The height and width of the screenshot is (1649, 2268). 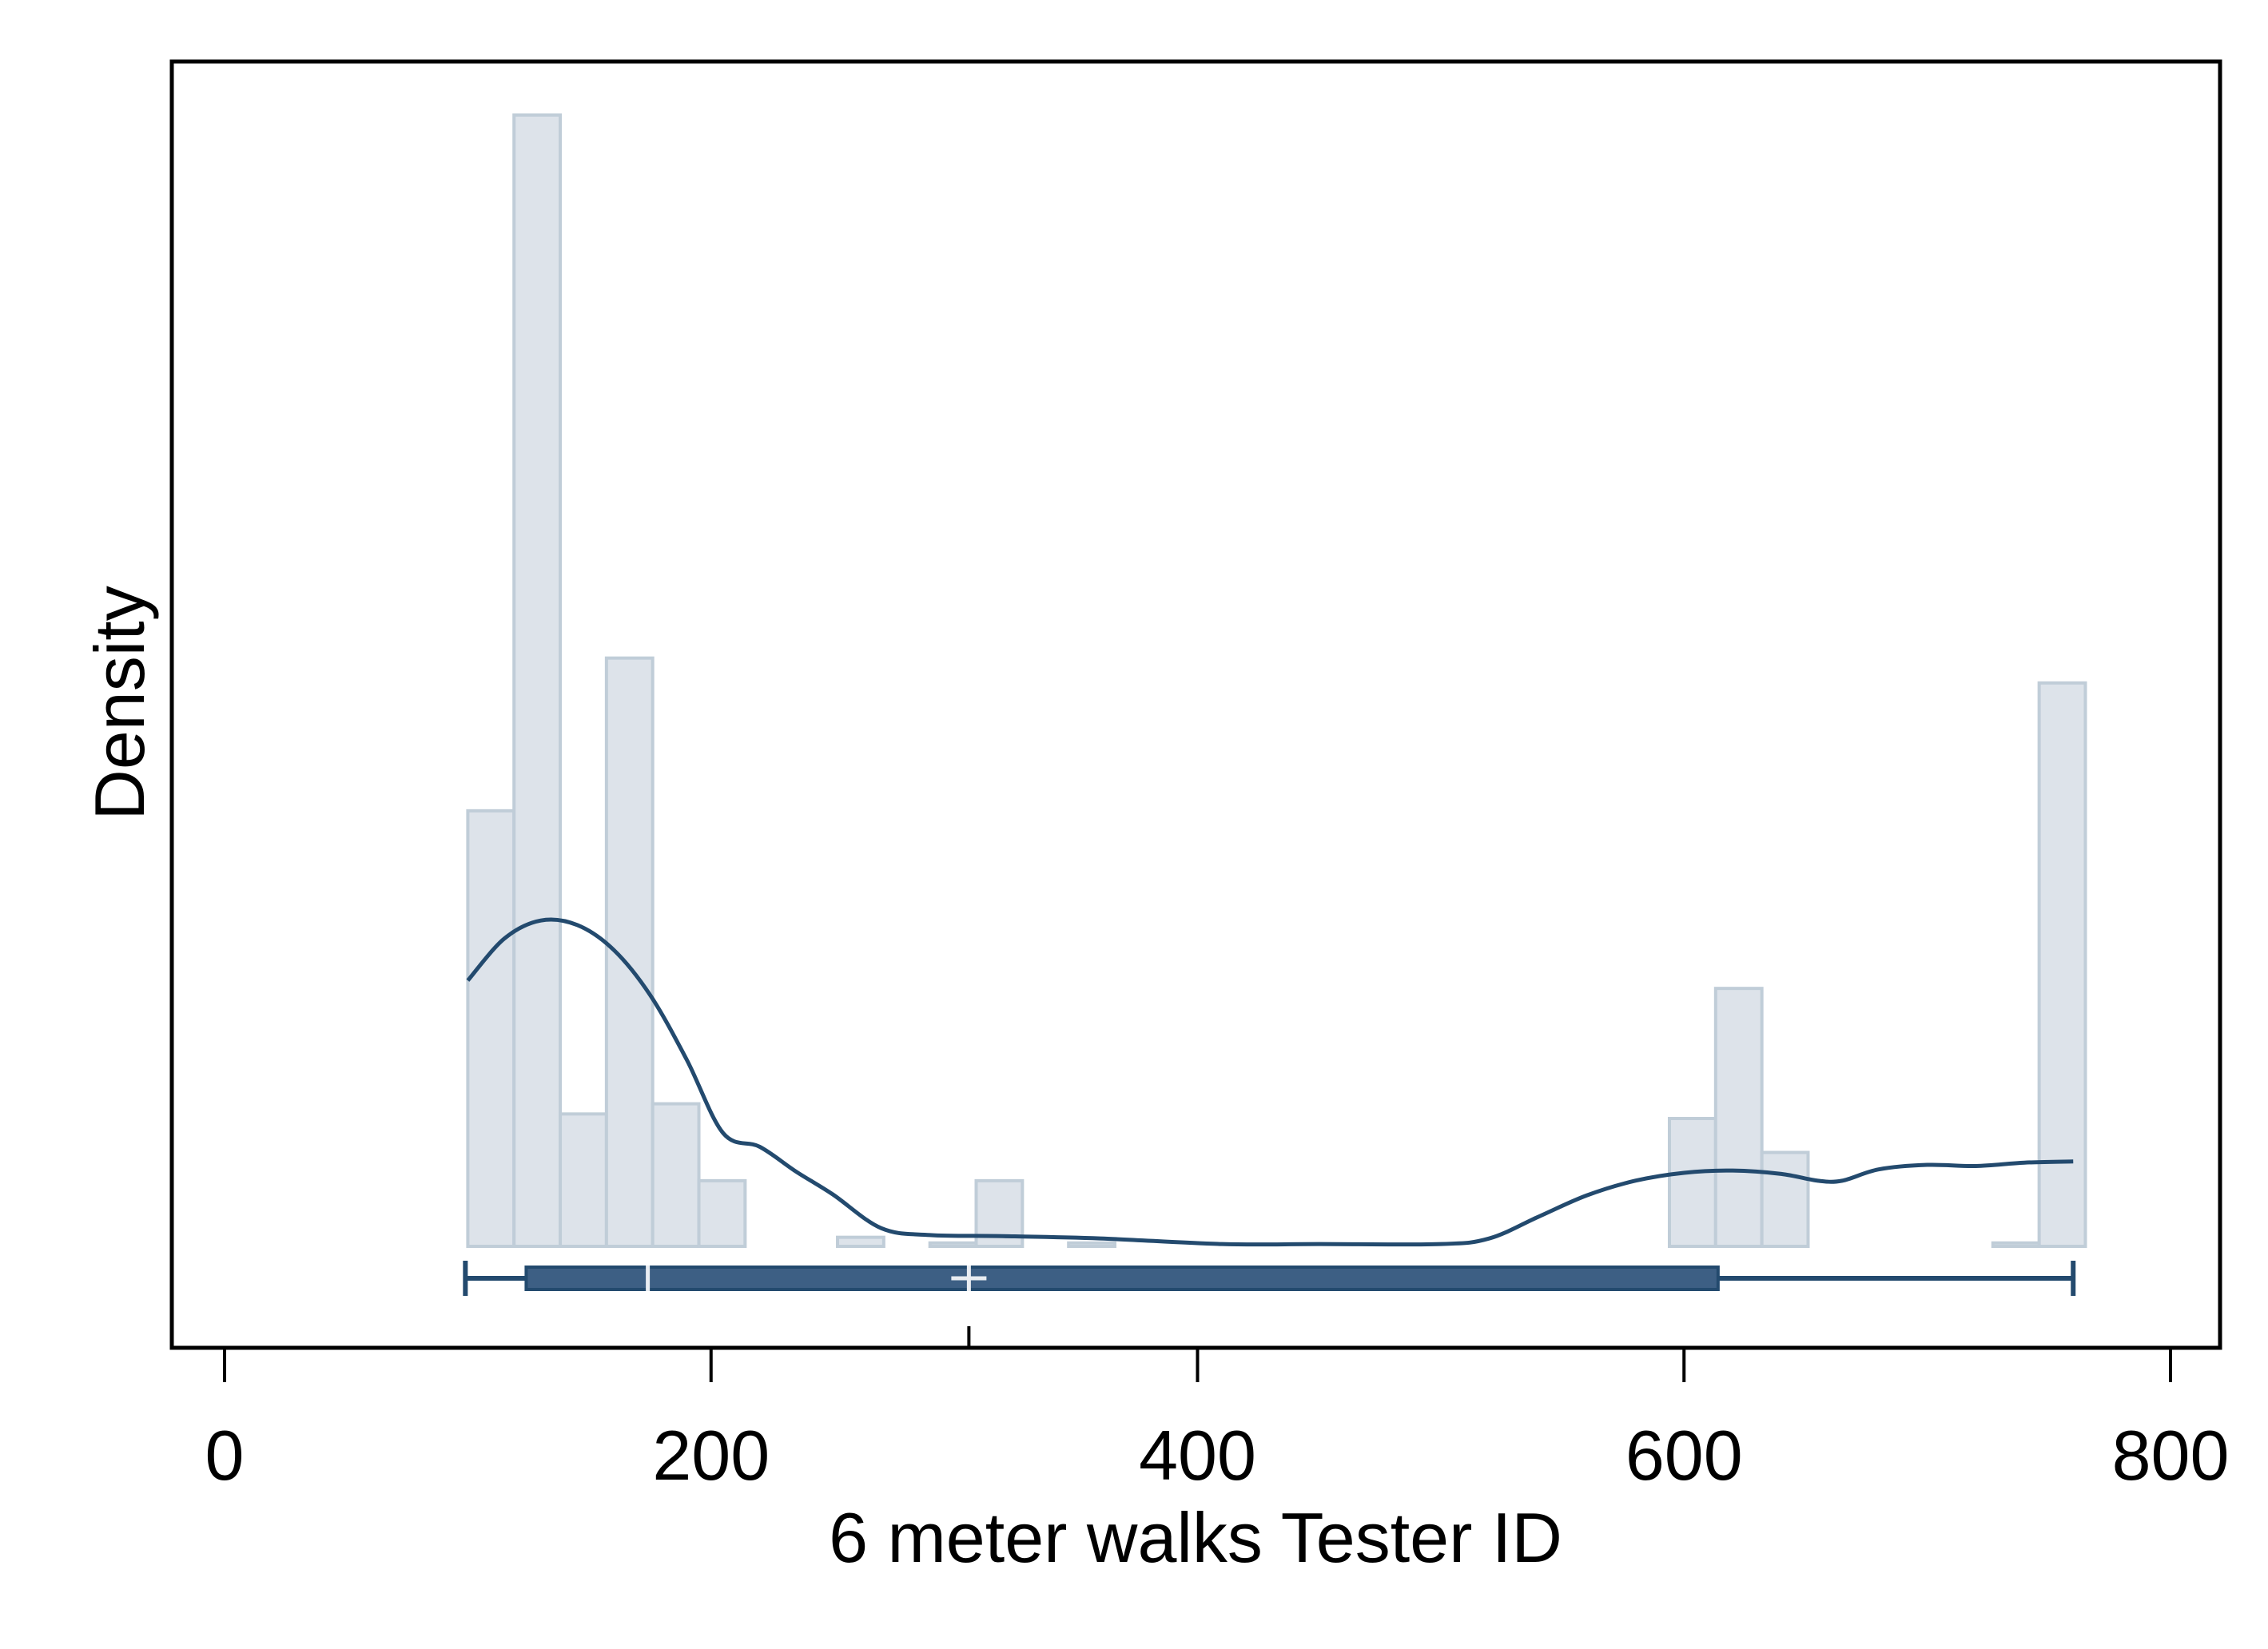 I want to click on x-tick-label: 0, so click(x=225, y=1455).